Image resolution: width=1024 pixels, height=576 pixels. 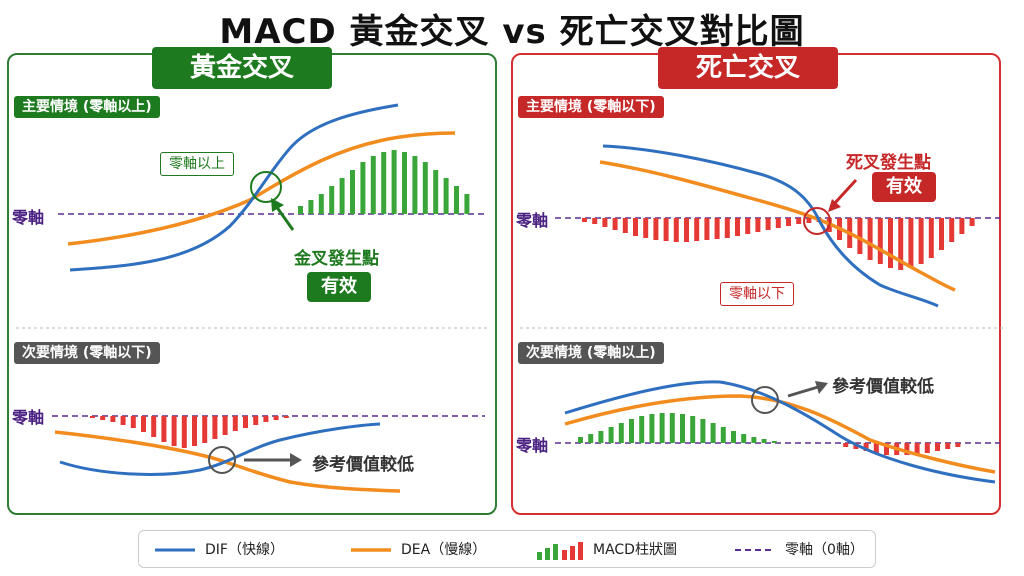 I want to click on golden-valid-badge: 有效, so click(x=339, y=287).